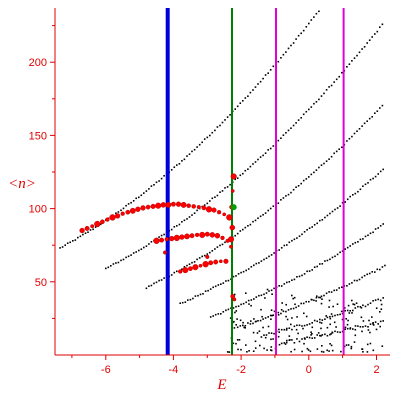 Image resolution: width=400 pixels, height=400 pixels. What do you see at coordinates (41, 283) in the screenshot?
I see `y-tick-label: 50` at bounding box center [41, 283].